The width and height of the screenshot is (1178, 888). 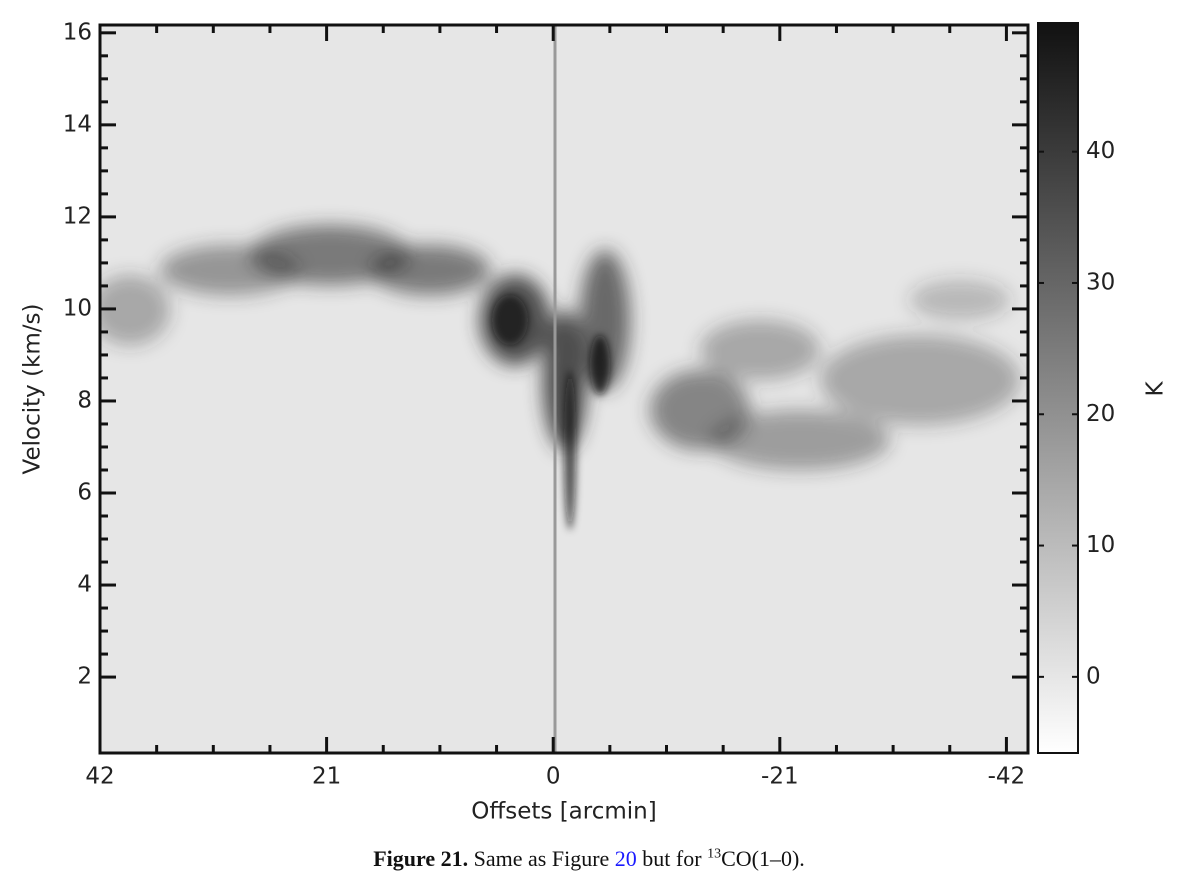 I want to click on caption-text: but for, so click(x=672, y=858).